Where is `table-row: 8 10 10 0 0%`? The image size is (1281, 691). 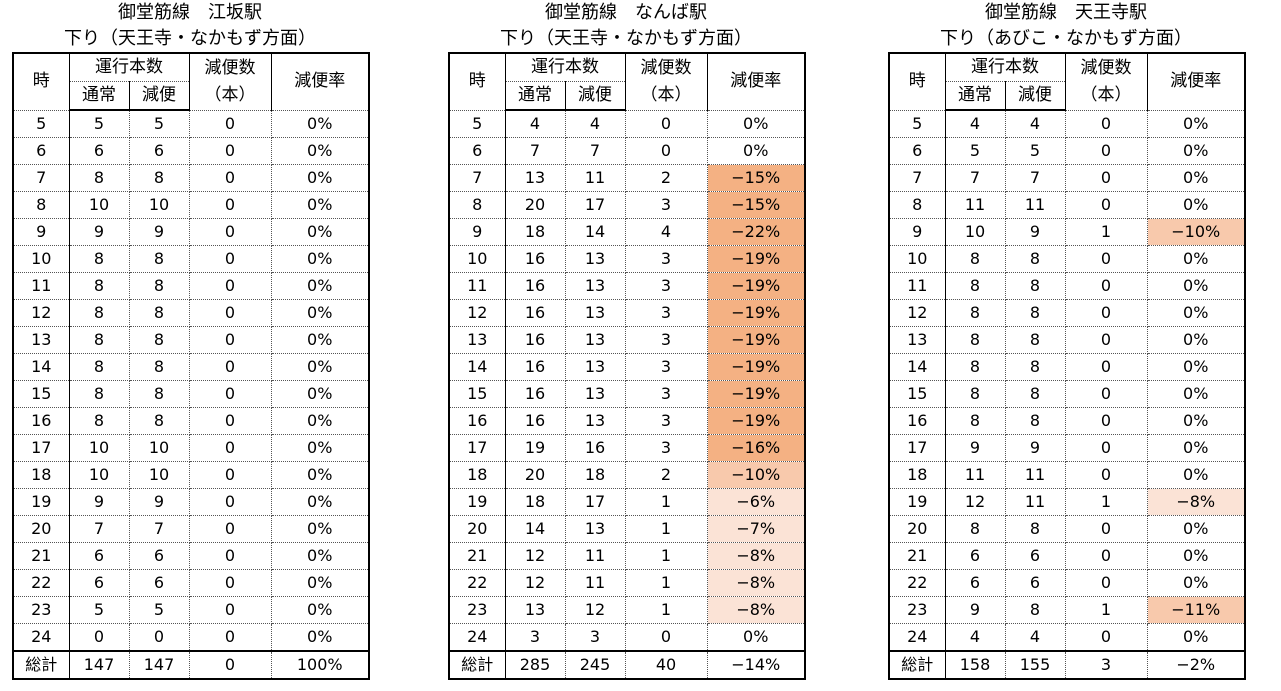
table-row: 8 10 10 0 0% is located at coordinates (191, 205).